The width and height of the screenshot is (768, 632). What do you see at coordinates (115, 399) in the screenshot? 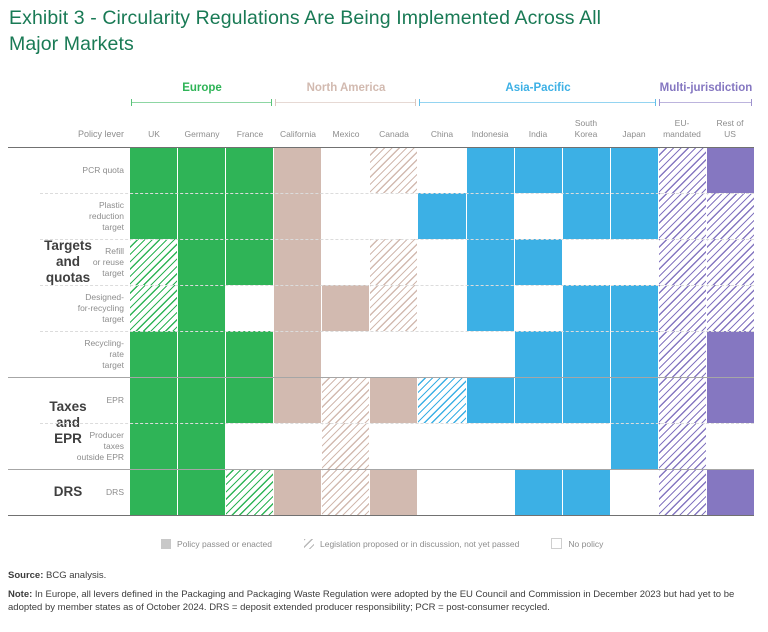
I see `row-label-epr: EPR` at bounding box center [115, 399].